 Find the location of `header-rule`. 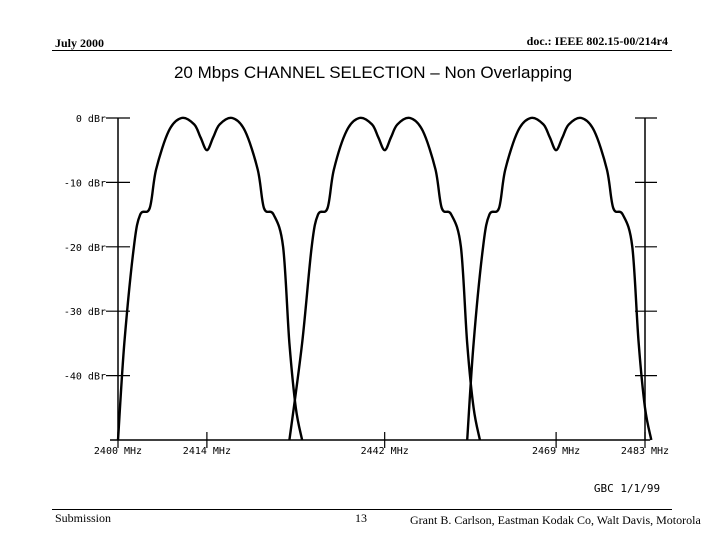

header-rule is located at coordinates (362, 50).